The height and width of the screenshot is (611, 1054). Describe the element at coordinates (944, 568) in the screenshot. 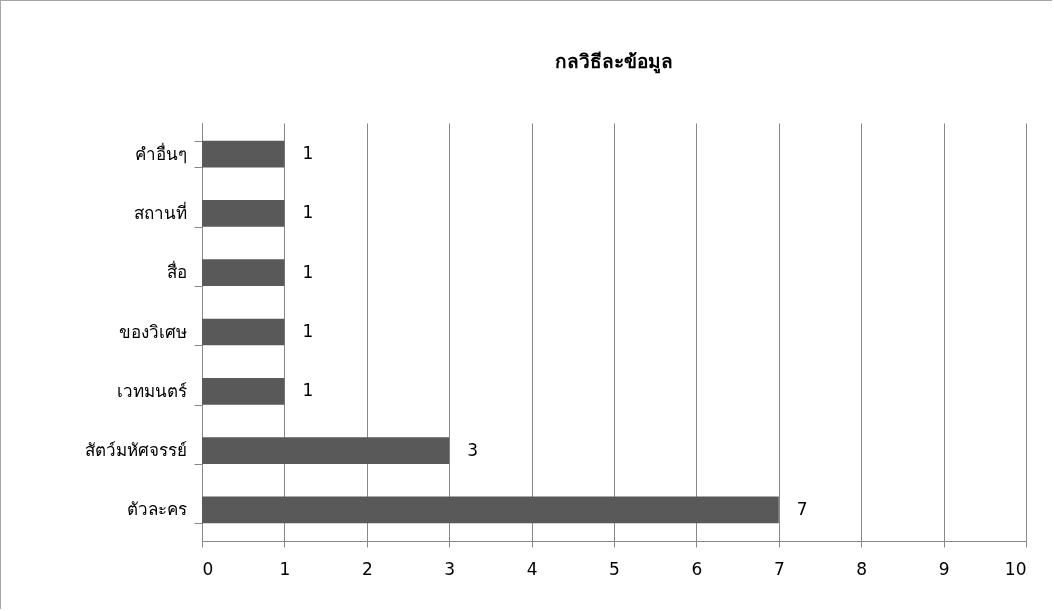

I see `x-tick-label: 9` at that location.